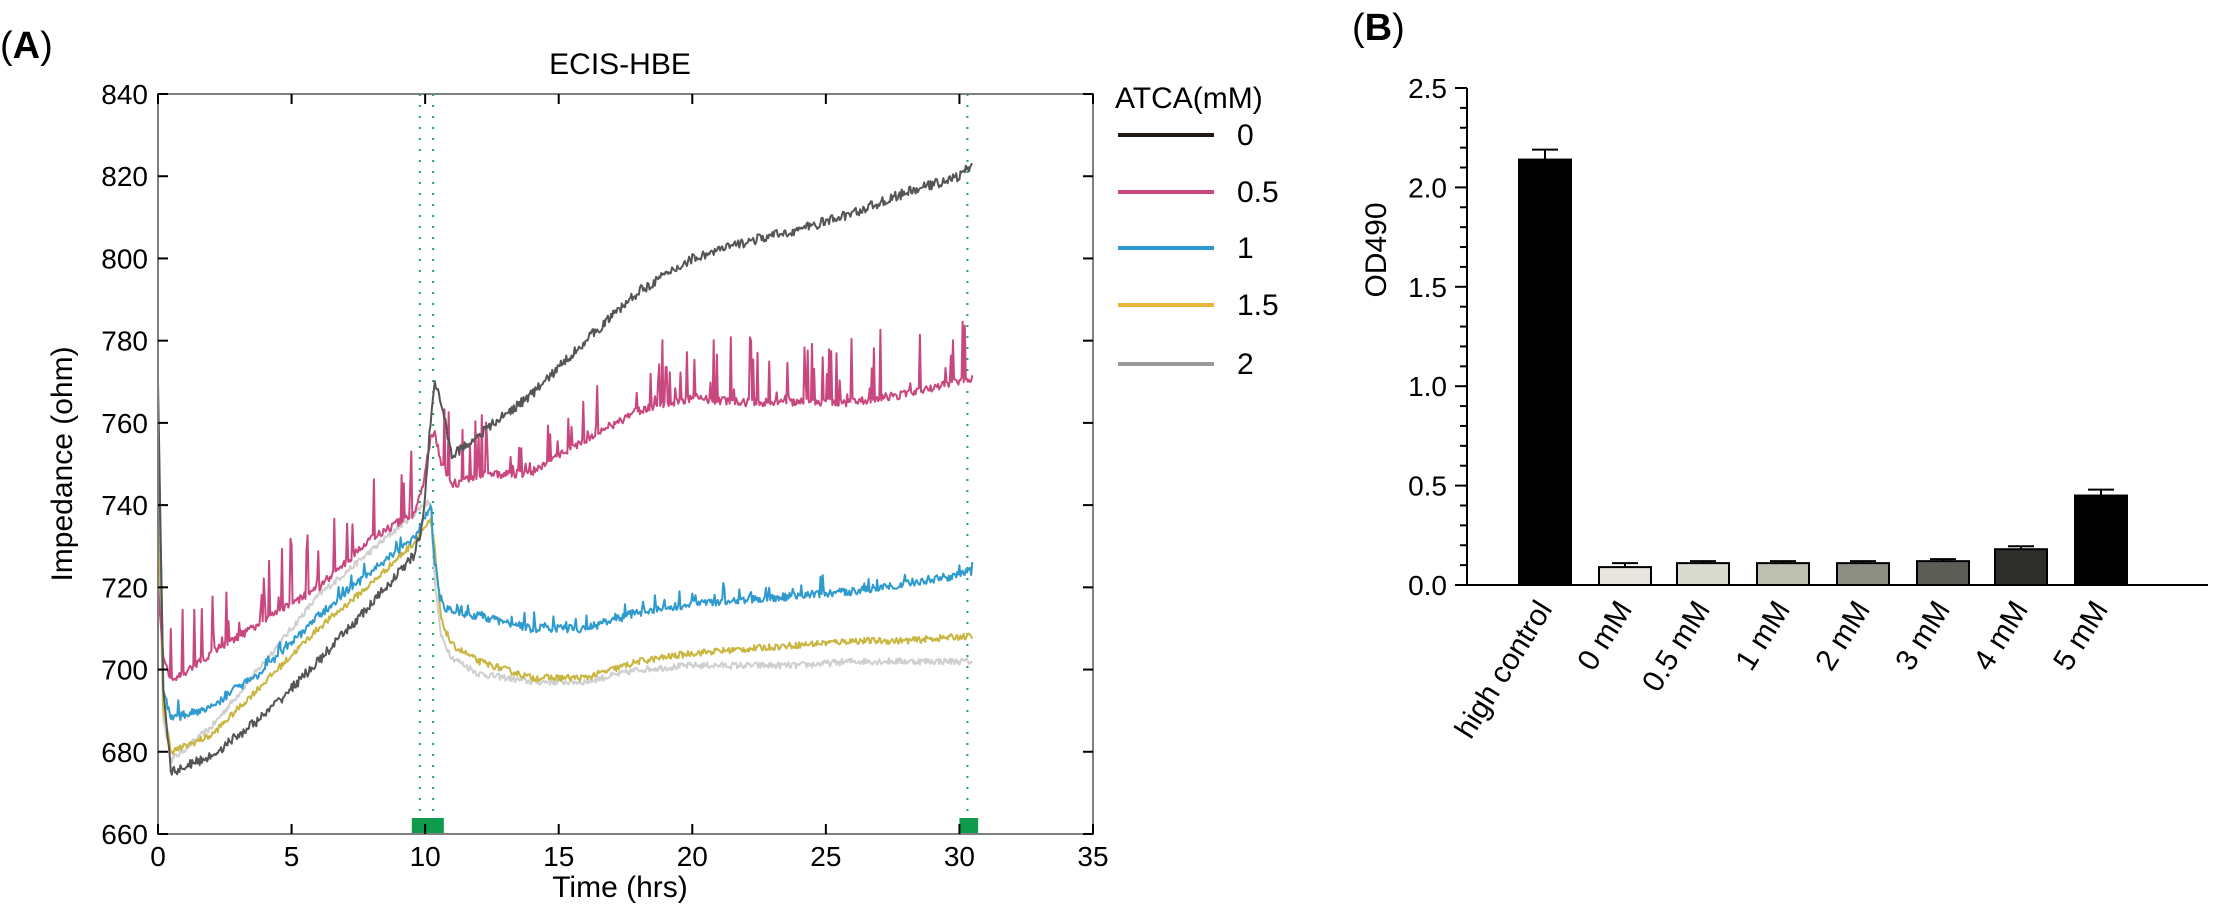 The width and height of the screenshot is (2233, 904). Describe the element at coordinates (1092, 856) in the screenshot. I see `x-tick-label: 35` at that location.